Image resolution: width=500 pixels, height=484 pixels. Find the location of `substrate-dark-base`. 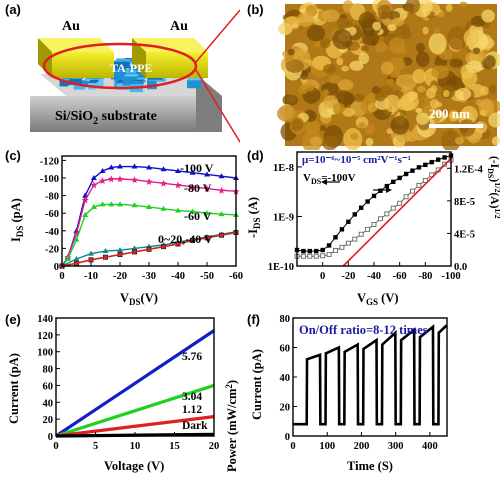

substrate-dark-base is located at coordinates (113, 114).